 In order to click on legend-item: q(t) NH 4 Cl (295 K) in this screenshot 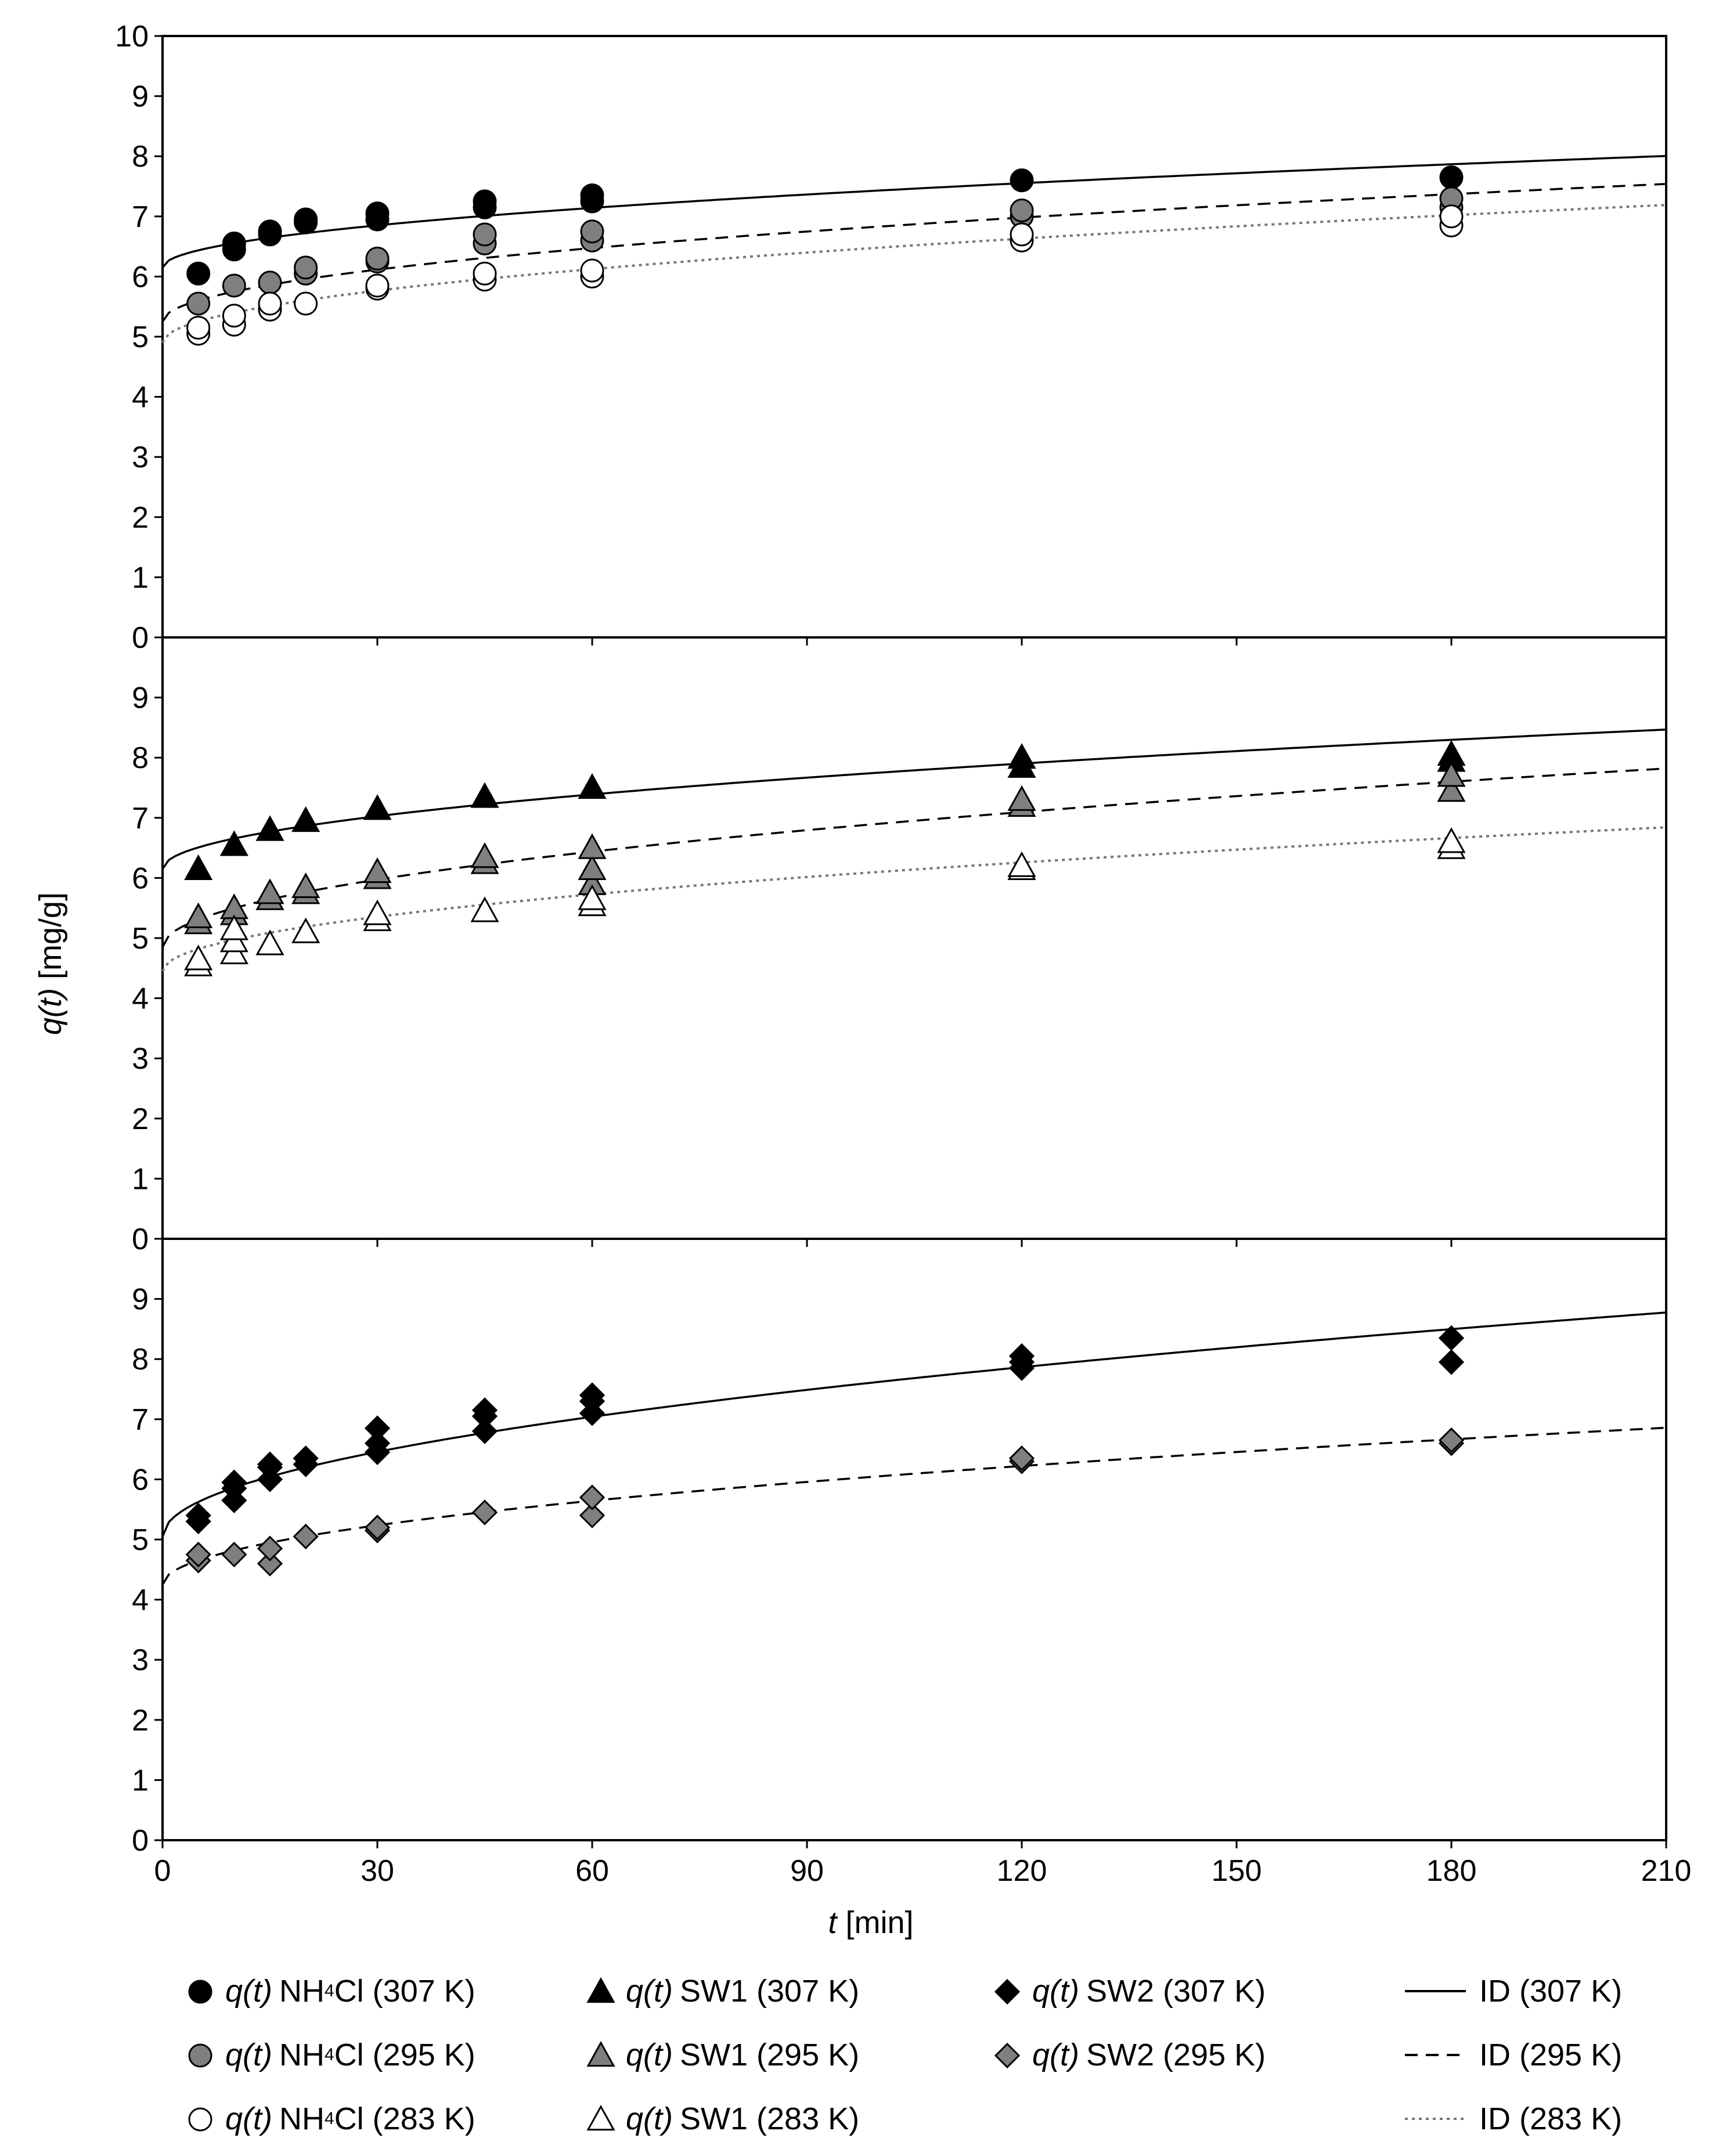, I will do `click(330, 2055)`.